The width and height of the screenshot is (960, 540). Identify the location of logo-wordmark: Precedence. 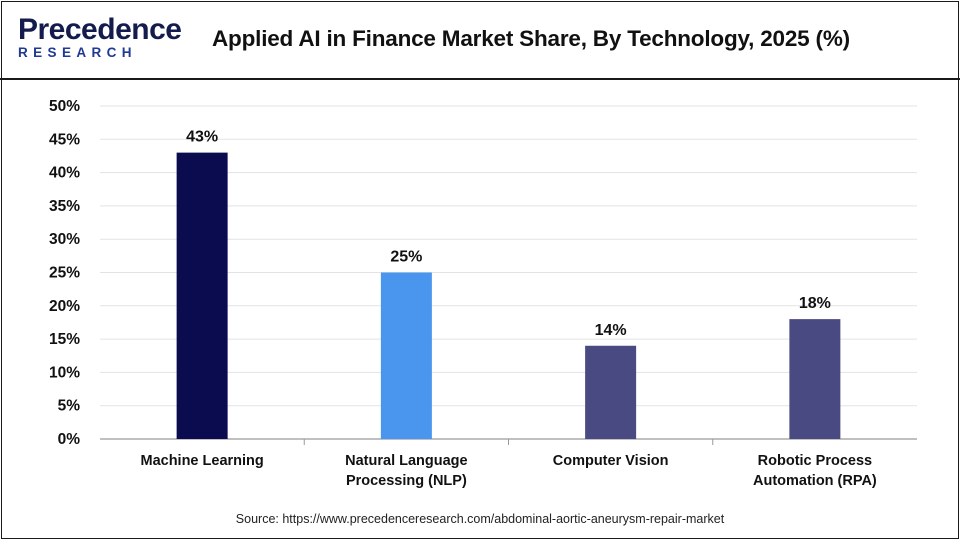
(100, 29).